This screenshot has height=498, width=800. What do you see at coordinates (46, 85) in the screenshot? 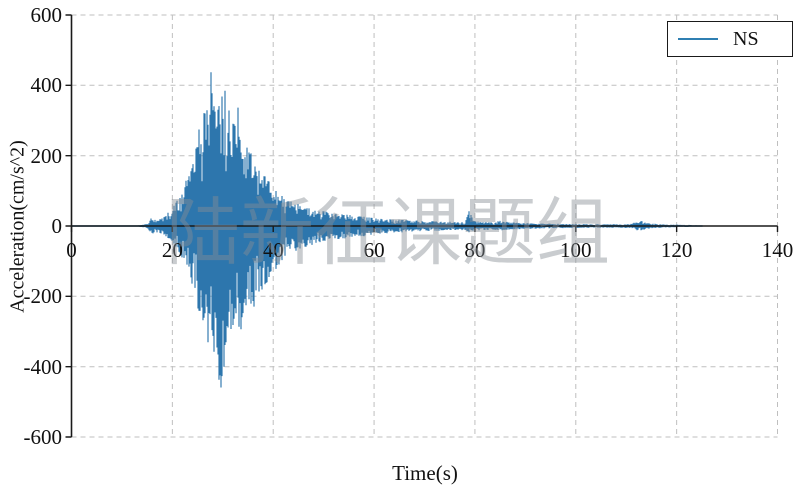
I see `y-tick-label: 400` at bounding box center [46, 85].